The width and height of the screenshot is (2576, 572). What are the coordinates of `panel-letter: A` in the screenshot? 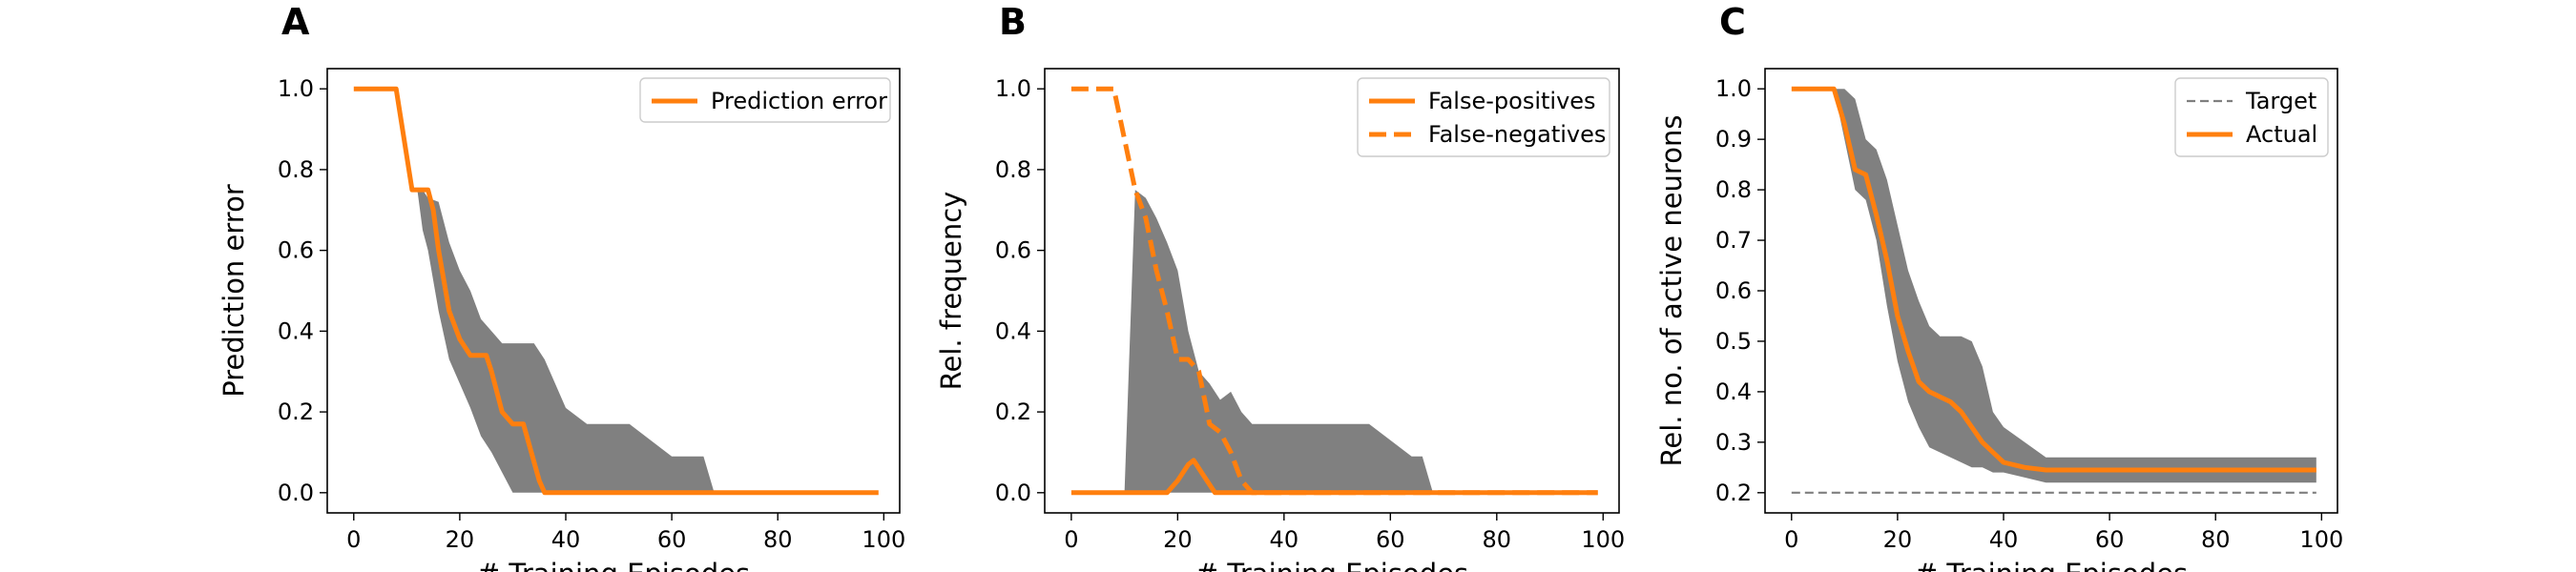 It's located at (295, 22).